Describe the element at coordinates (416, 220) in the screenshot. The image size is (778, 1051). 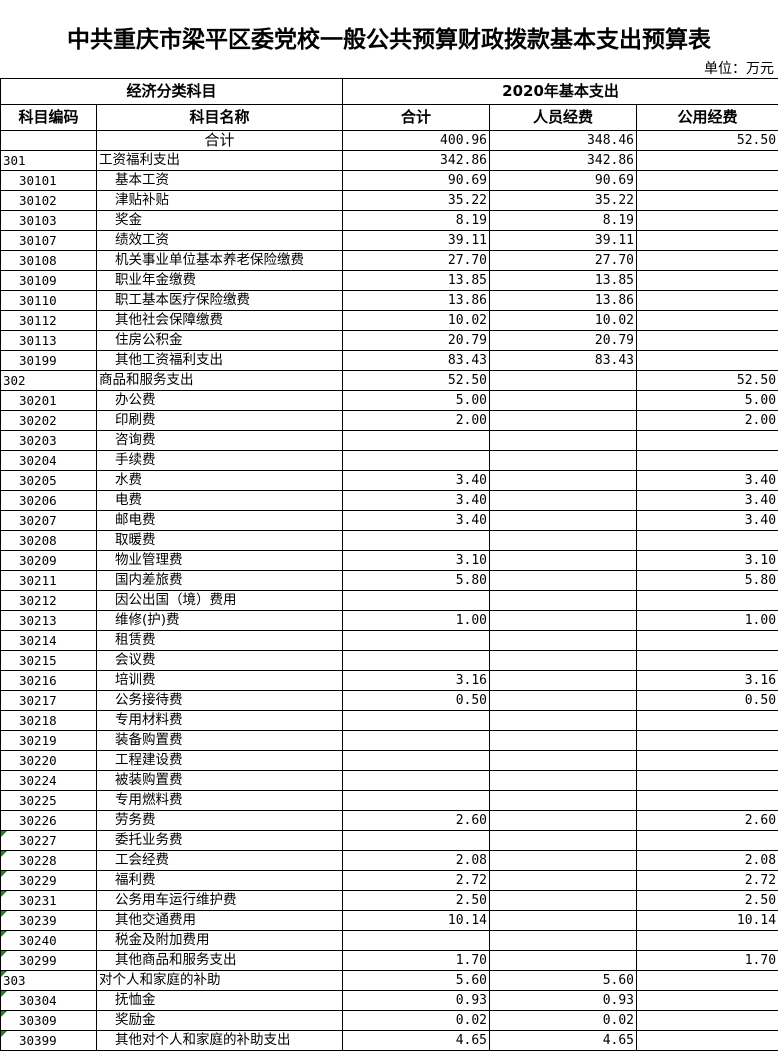
I see `row-total: 8.19` at that location.